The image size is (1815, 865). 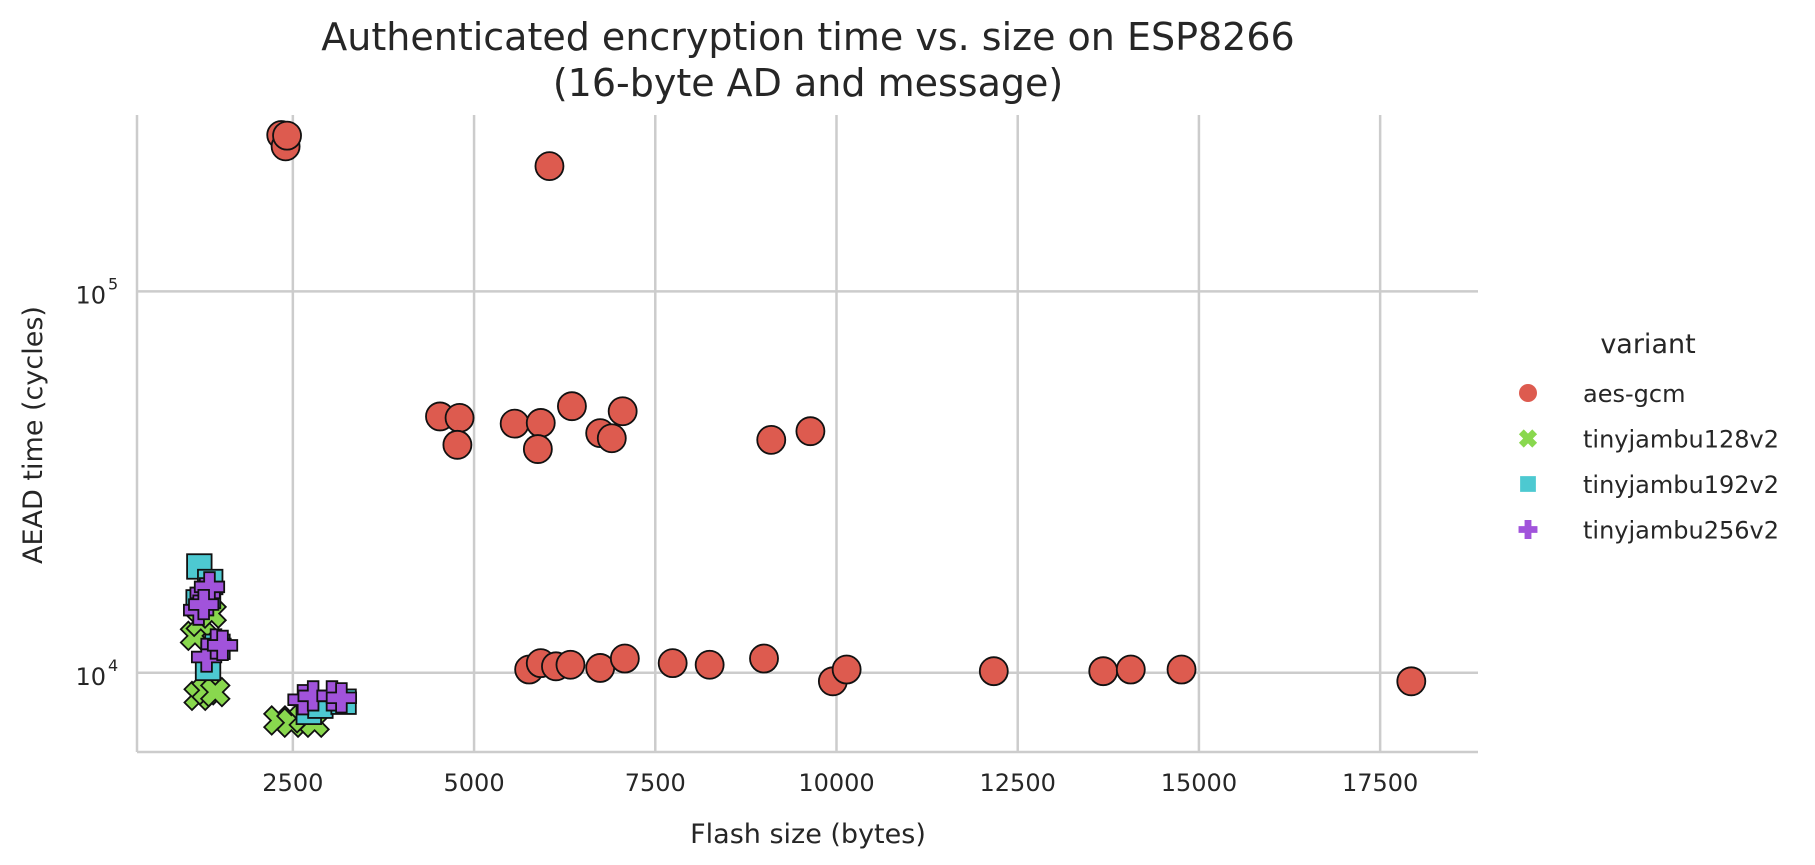 I want to click on legend-item-tinyjambu128v2: tinyjambu128v2, so click(x=1648, y=440).